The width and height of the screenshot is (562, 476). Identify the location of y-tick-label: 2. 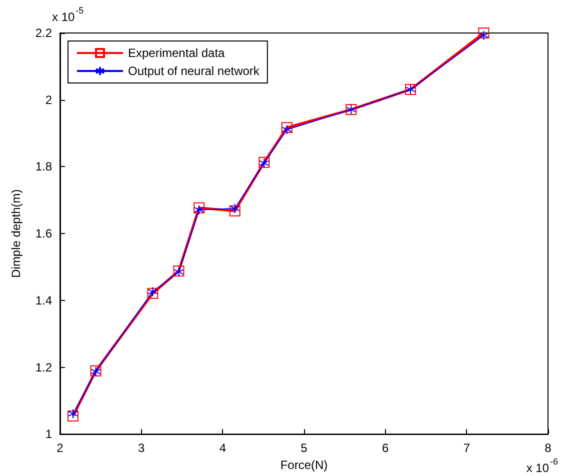
(48, 99).